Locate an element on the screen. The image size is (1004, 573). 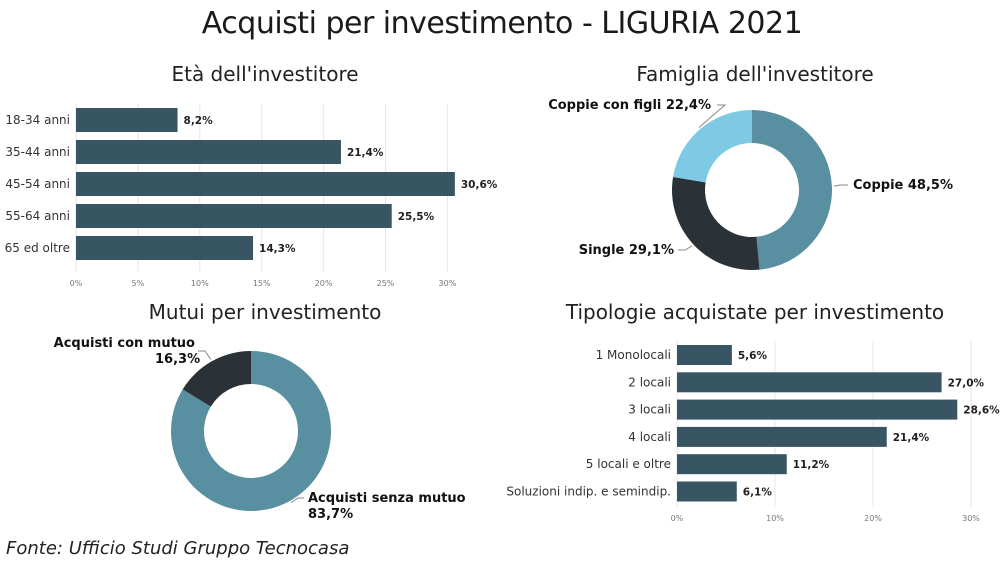
slice-name: Coppie con figli is located at coordinates (604, 105).